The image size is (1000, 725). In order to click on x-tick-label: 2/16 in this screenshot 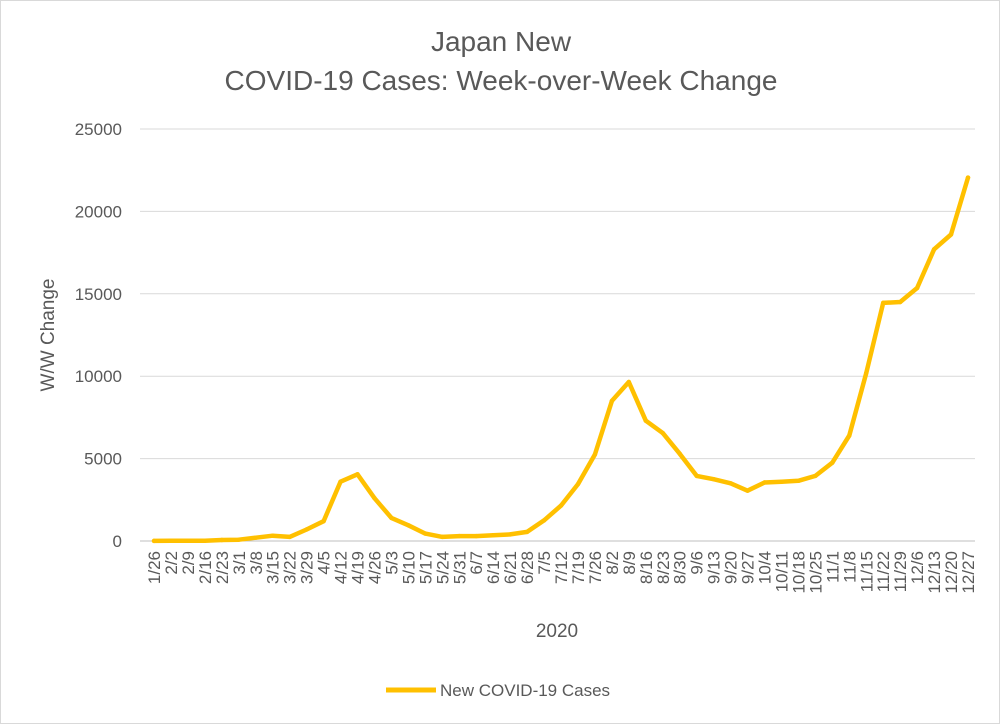, I will do `click(205, 567)`.